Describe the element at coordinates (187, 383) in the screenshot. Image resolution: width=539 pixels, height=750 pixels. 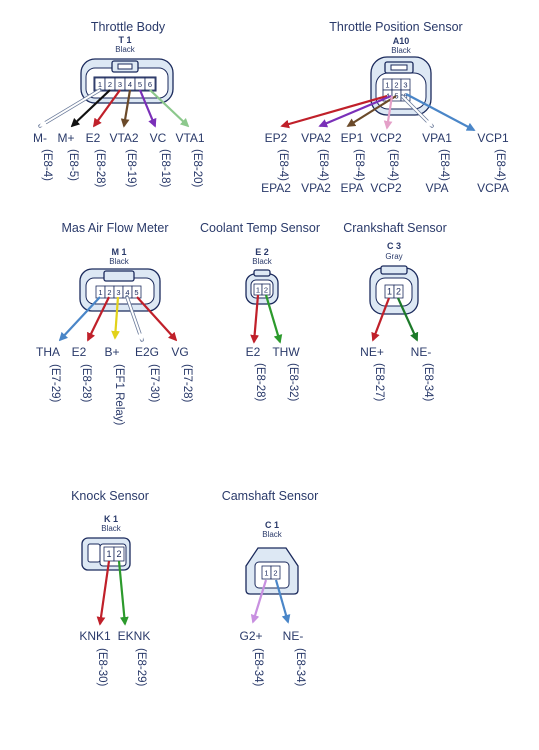
I see `maf-pin-ref: (E7-28)` at that location.